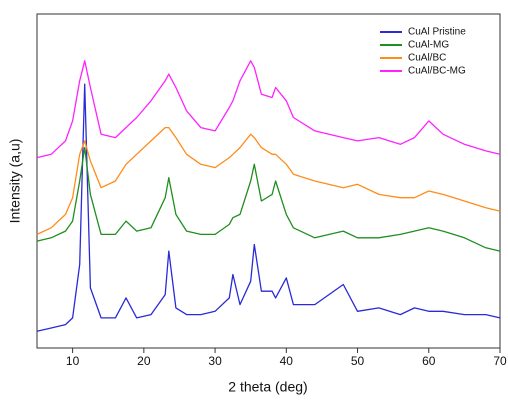 This screenshot has width=508, height=400. I want to click on x-tick-label: 10, so click(73, 361).